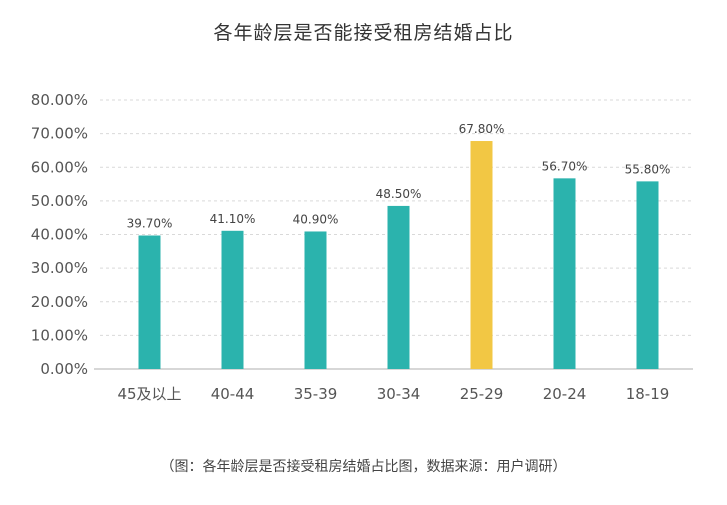 The height and width of the screenshot is (505, 727). I want to click on x-axis: 45及以上 40-44 35-39 30-34 25-29 20-24 18-19, so click(393, 394).